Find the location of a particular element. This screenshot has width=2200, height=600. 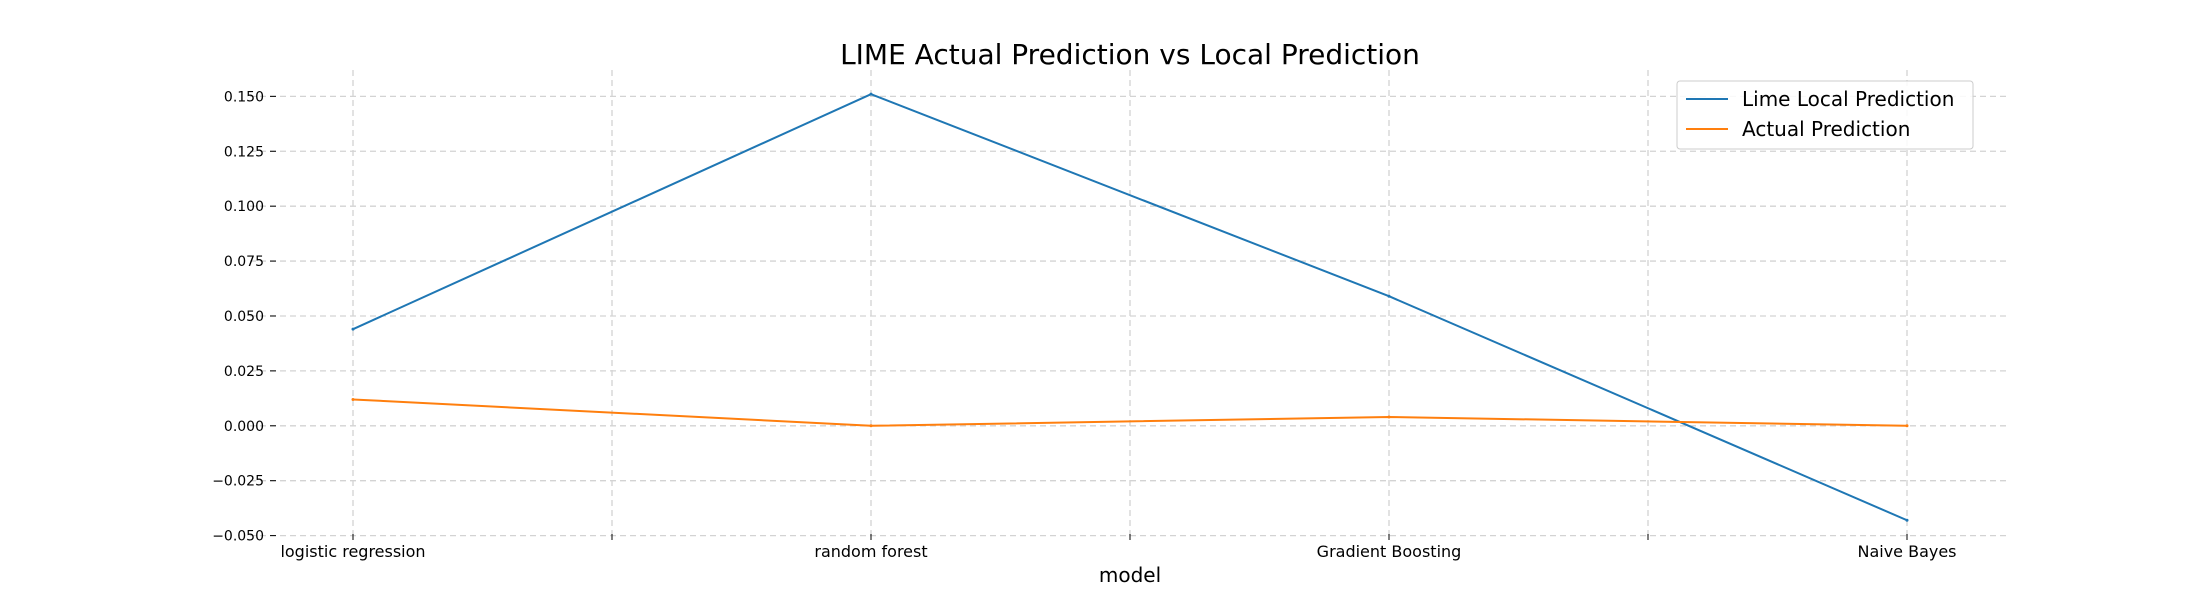

y-tick-label: 0.125 is located at coordinates (244, 152).